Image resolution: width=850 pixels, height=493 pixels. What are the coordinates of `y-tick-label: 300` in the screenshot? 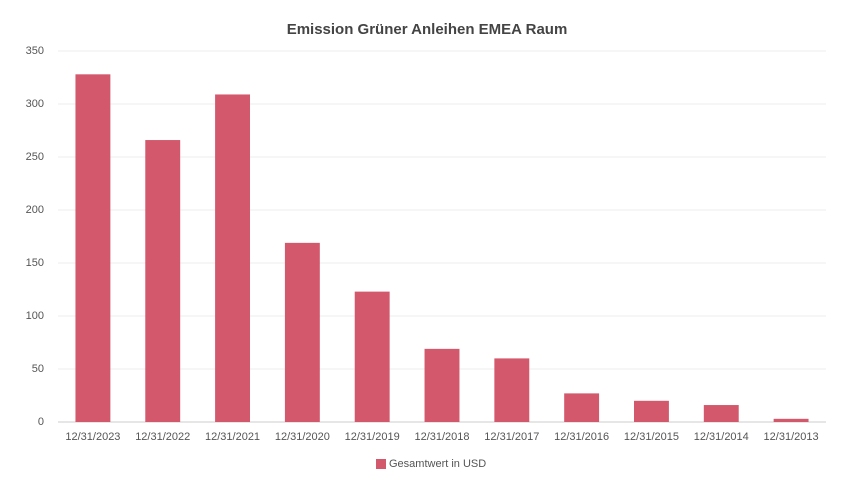 It's located at (35, 104).